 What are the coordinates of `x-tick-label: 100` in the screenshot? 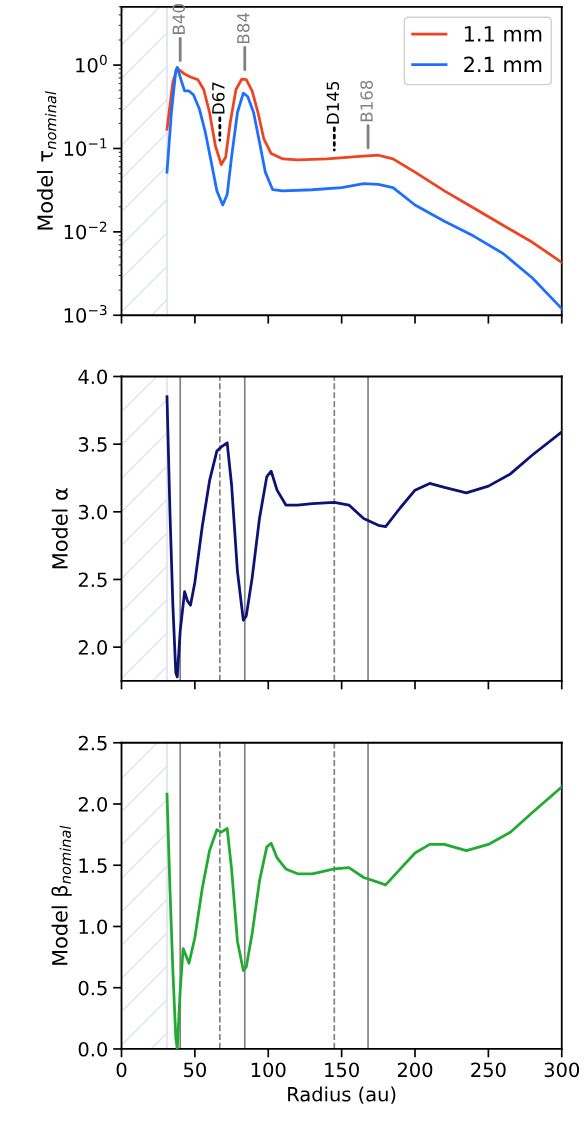 It's located at (268, 1070).